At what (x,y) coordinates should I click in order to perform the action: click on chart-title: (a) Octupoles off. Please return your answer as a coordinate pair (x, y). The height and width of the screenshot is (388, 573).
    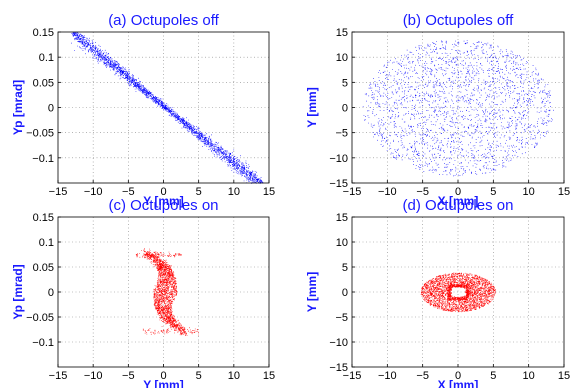
    Looking at the image, I should click on (163, 20).